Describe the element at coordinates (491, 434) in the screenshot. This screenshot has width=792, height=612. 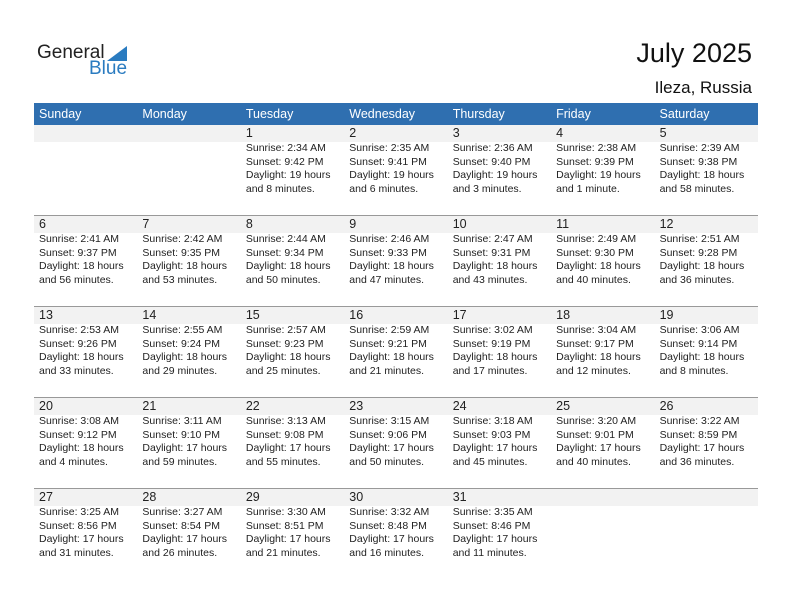
I see `sunset-text: Sunset: 9:03 PM` at that location.